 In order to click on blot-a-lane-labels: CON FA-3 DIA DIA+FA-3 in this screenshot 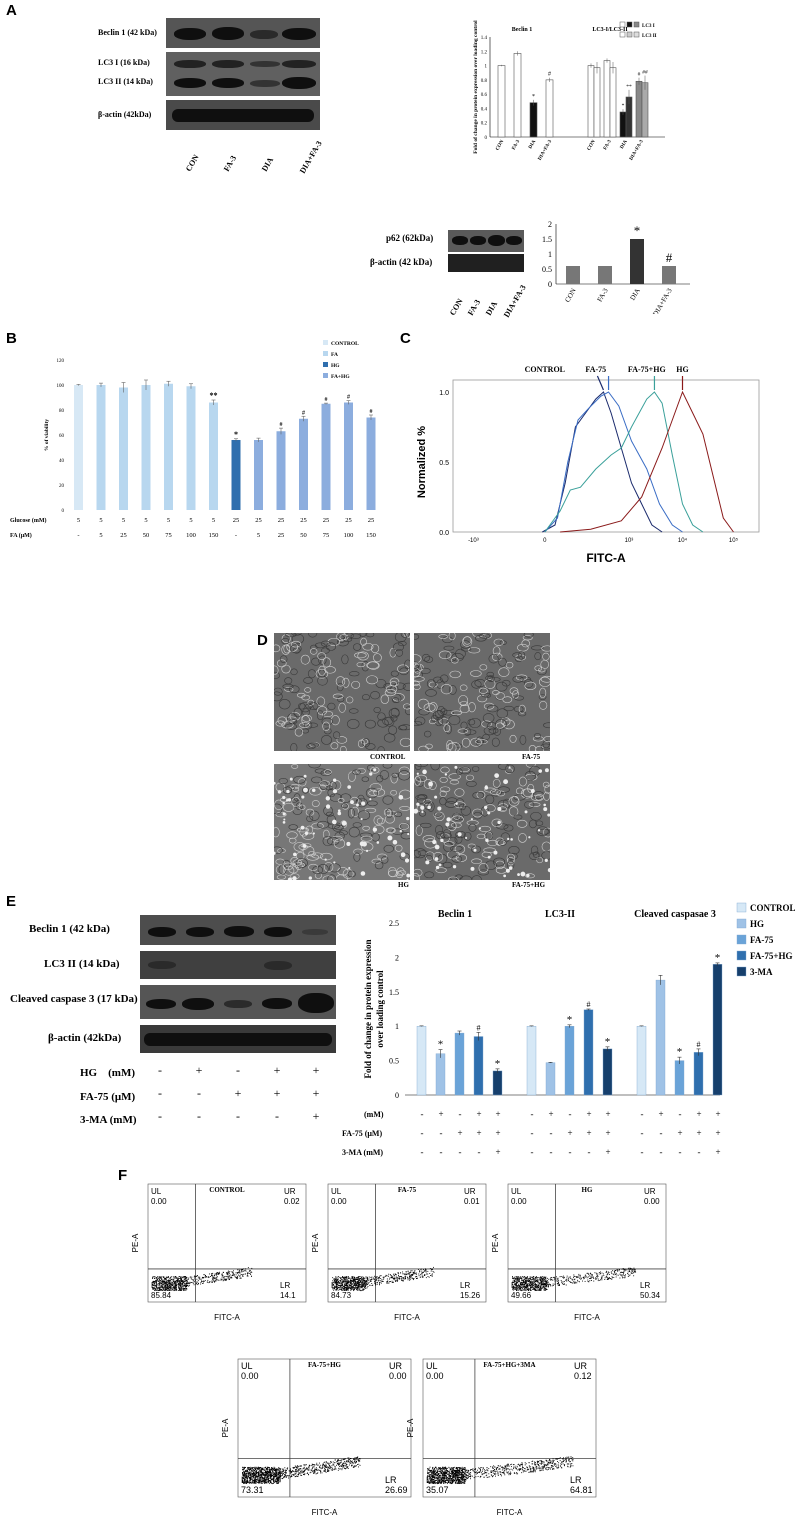, I will do `click(254, 157)`.